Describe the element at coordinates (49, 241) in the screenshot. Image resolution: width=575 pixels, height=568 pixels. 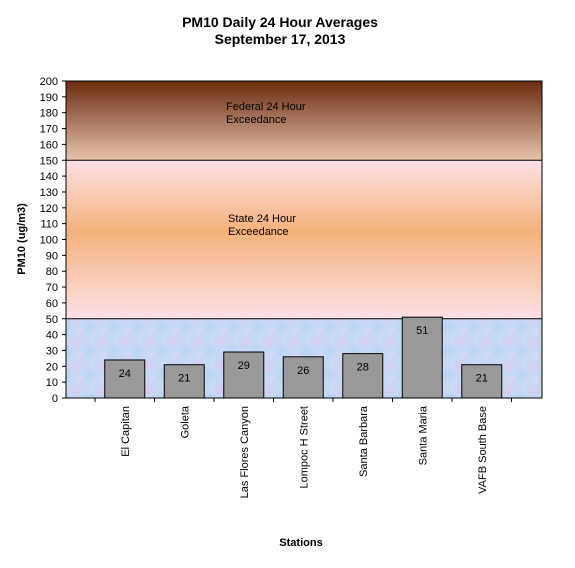
I see `y-tick-label: 100` at that location.